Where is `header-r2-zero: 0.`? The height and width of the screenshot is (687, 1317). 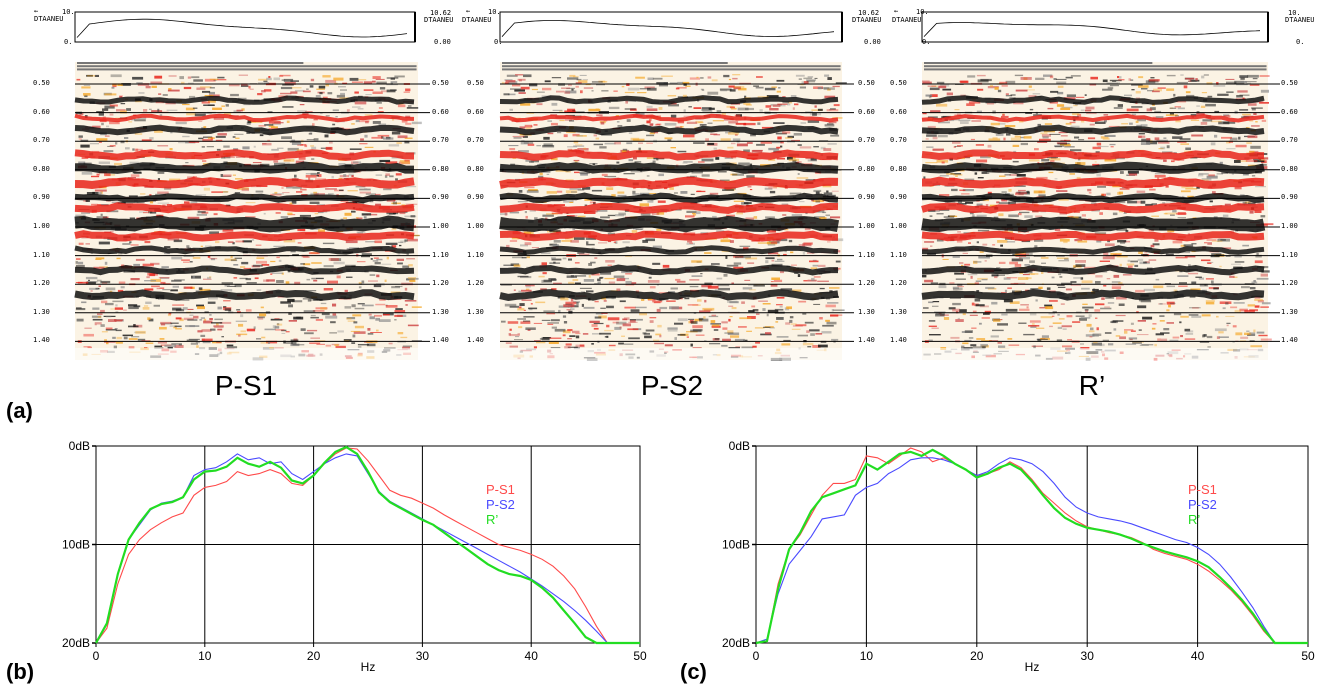
header-r2-zero: 0. is located at coordinates (926, 42).